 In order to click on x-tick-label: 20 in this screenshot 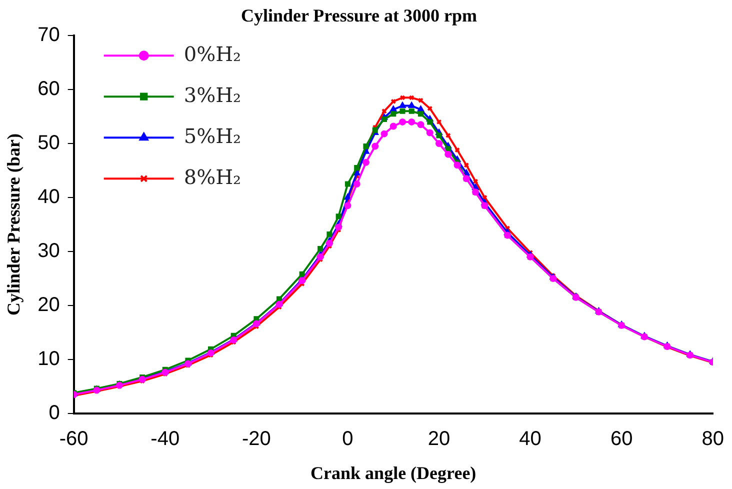, I will do `click(439, 439)`.